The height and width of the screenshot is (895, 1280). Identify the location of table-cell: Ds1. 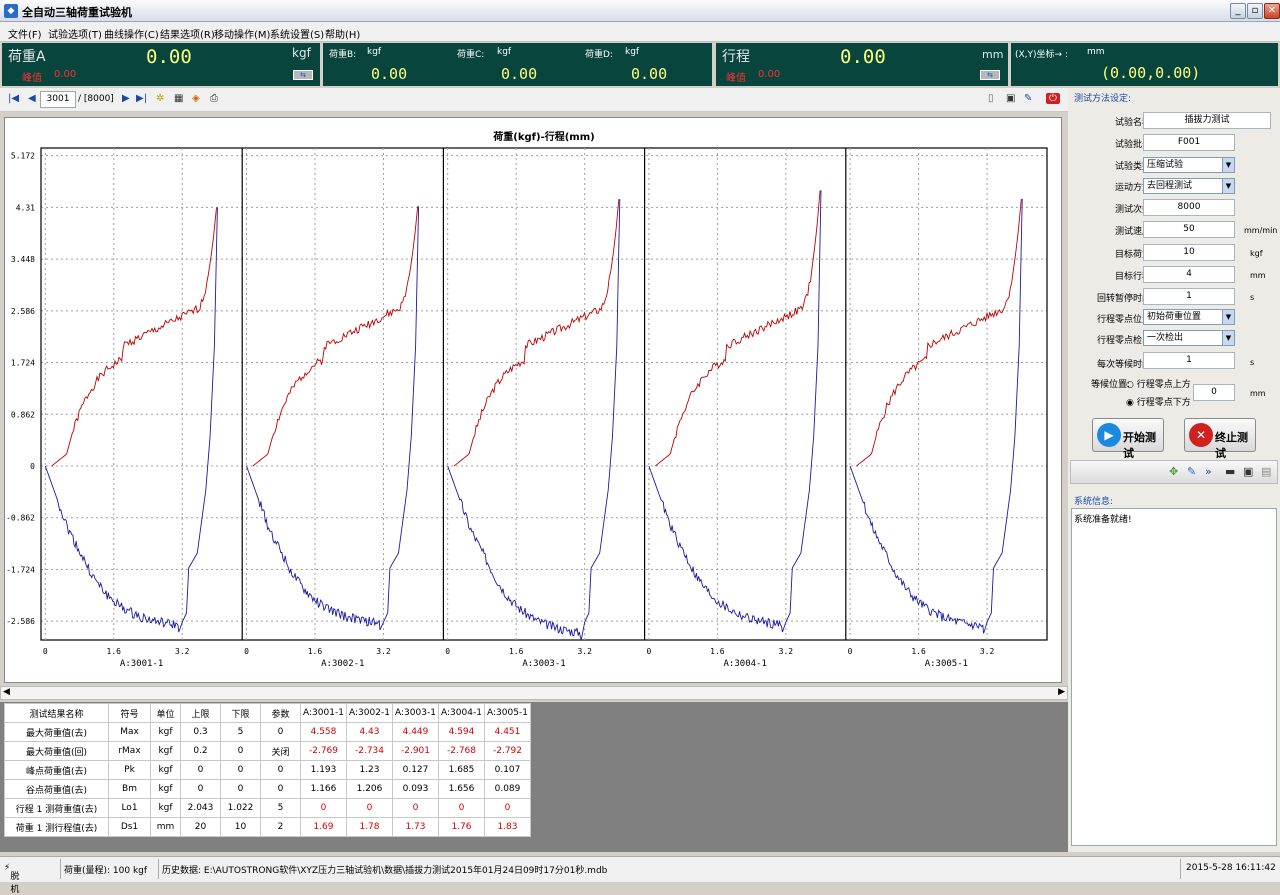
(129, 827).